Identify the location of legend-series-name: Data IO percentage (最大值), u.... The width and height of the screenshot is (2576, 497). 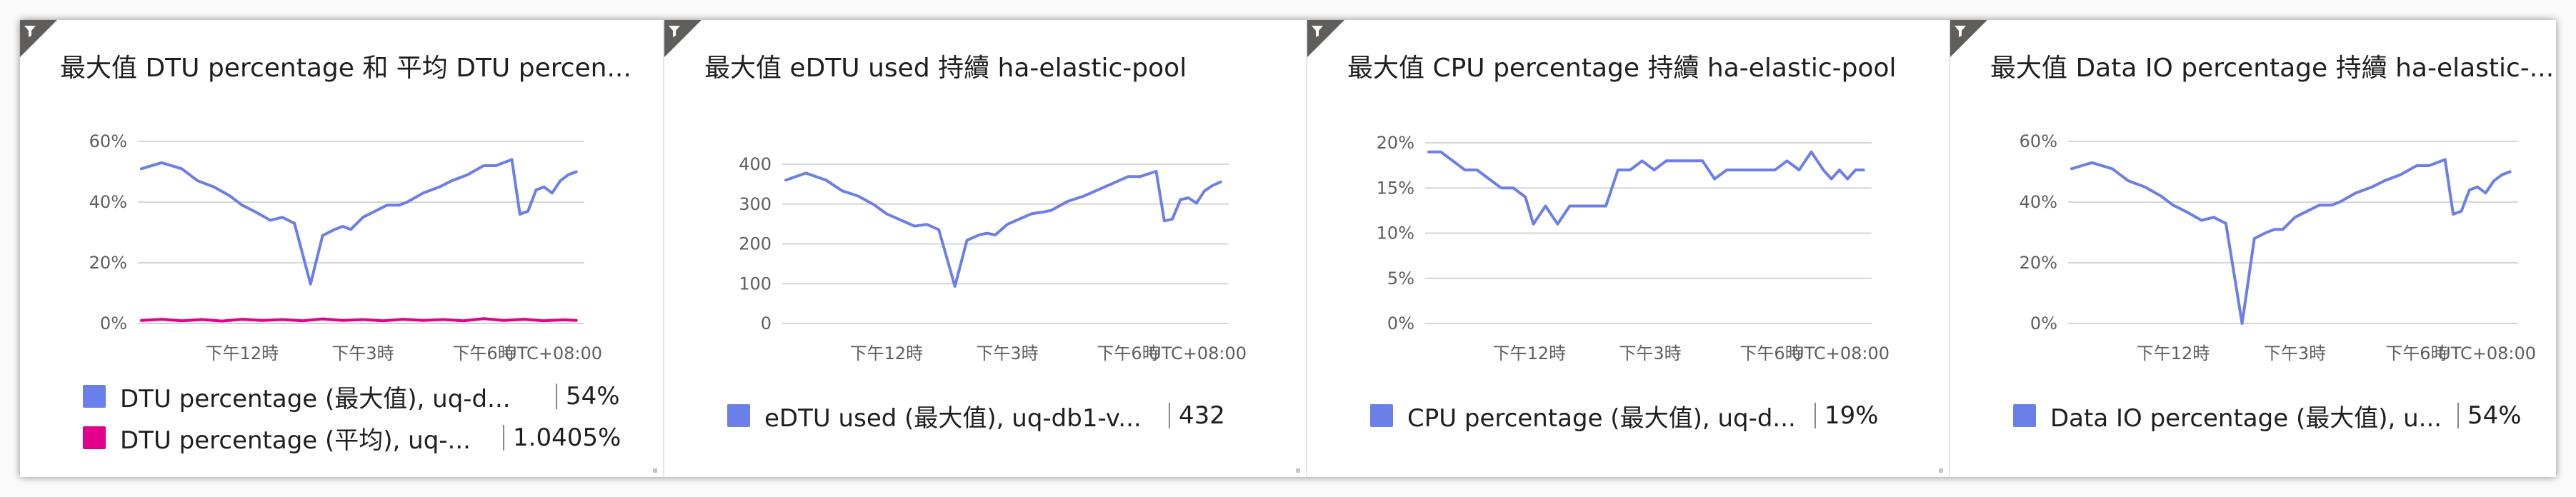
(2246, 418).